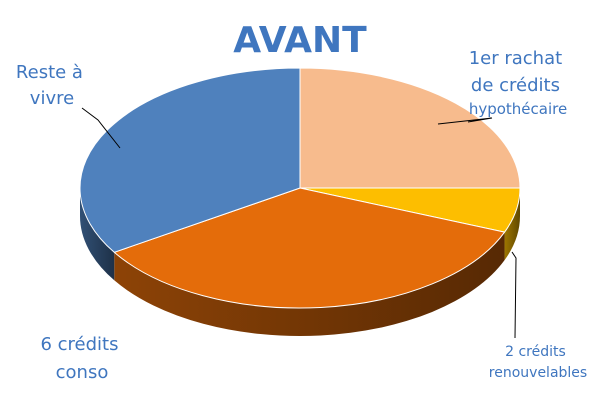 The width and height of the screenshot is (600, 400). Describe the element at coordinates (81, 358) in the screenshot. I see `slice-label-6-credits-conso: 6 crédits conso` at that location.